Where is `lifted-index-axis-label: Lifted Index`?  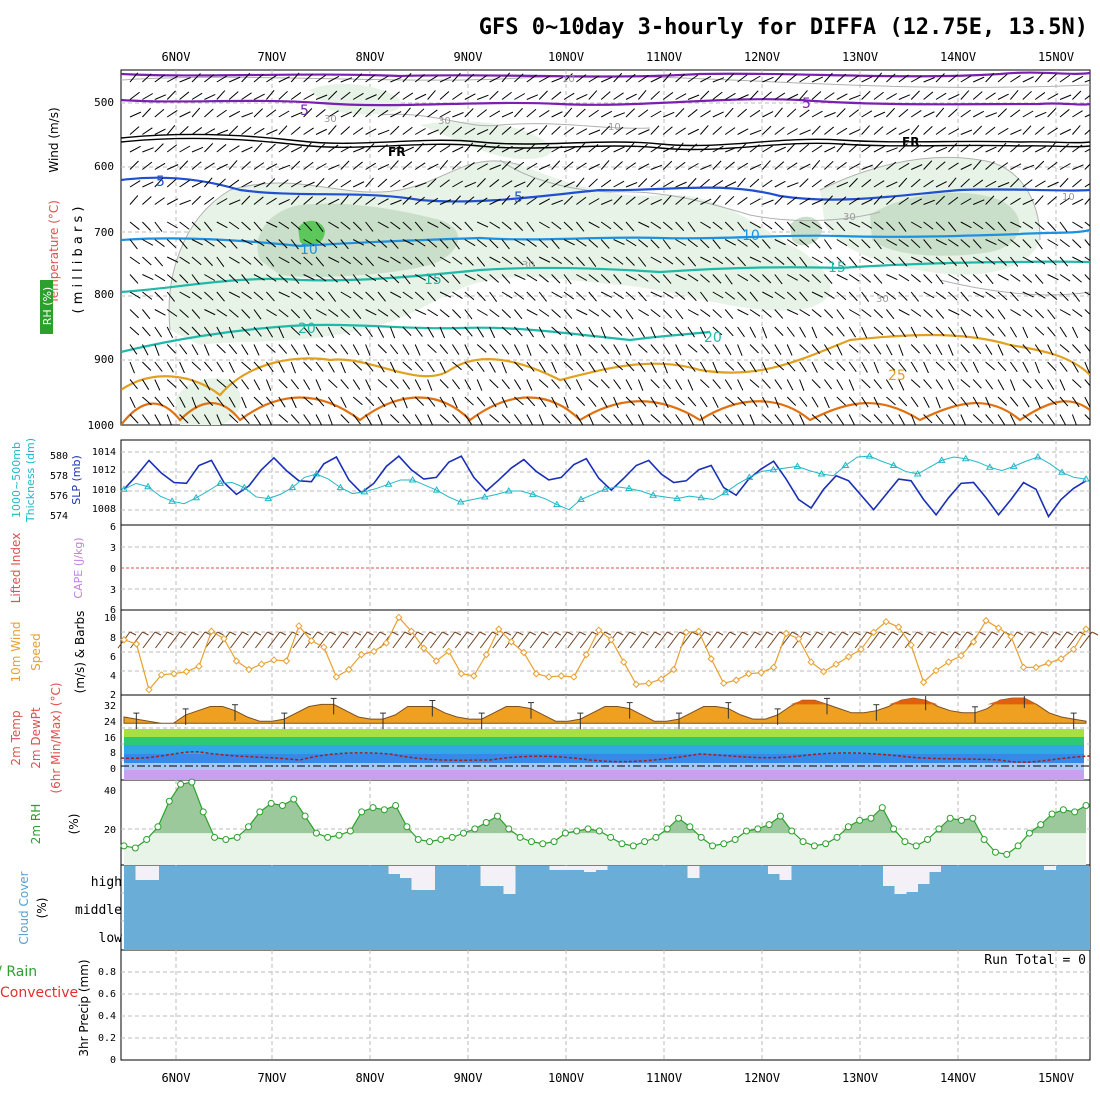 lifted-index-axis-label: Lifted Index is located at coordinates (16, 568).